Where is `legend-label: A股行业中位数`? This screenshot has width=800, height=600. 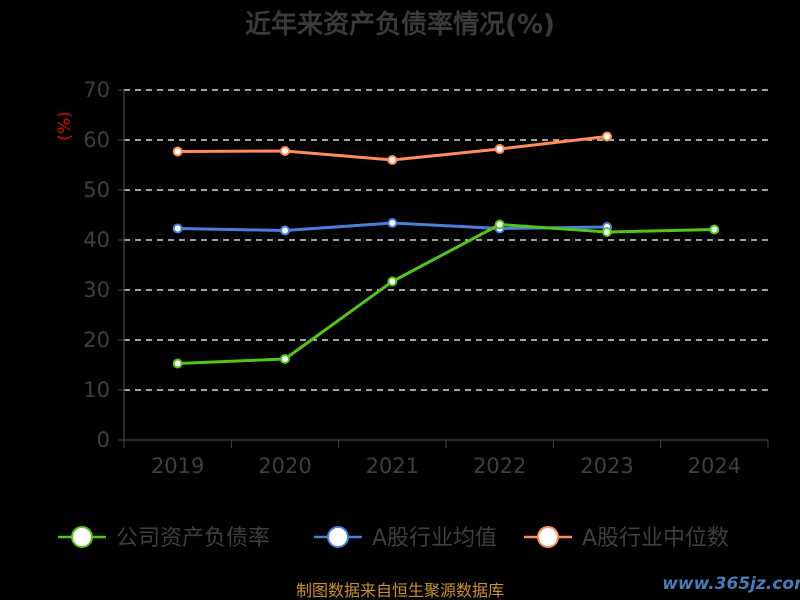
legend-label: A股行业中位数 is located at coordinates (655, 538).